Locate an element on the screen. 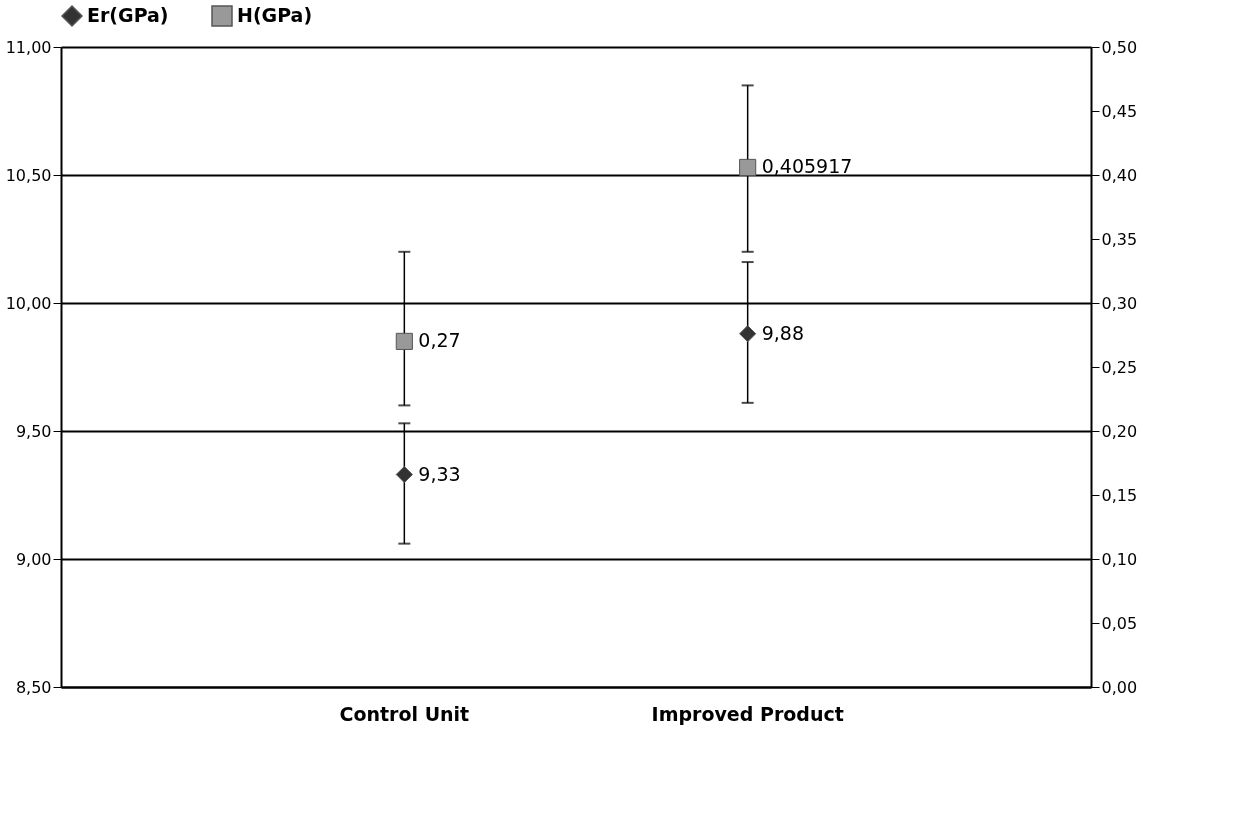  y2-tick-label: 0,50 is located at coordinates (1119, 47).